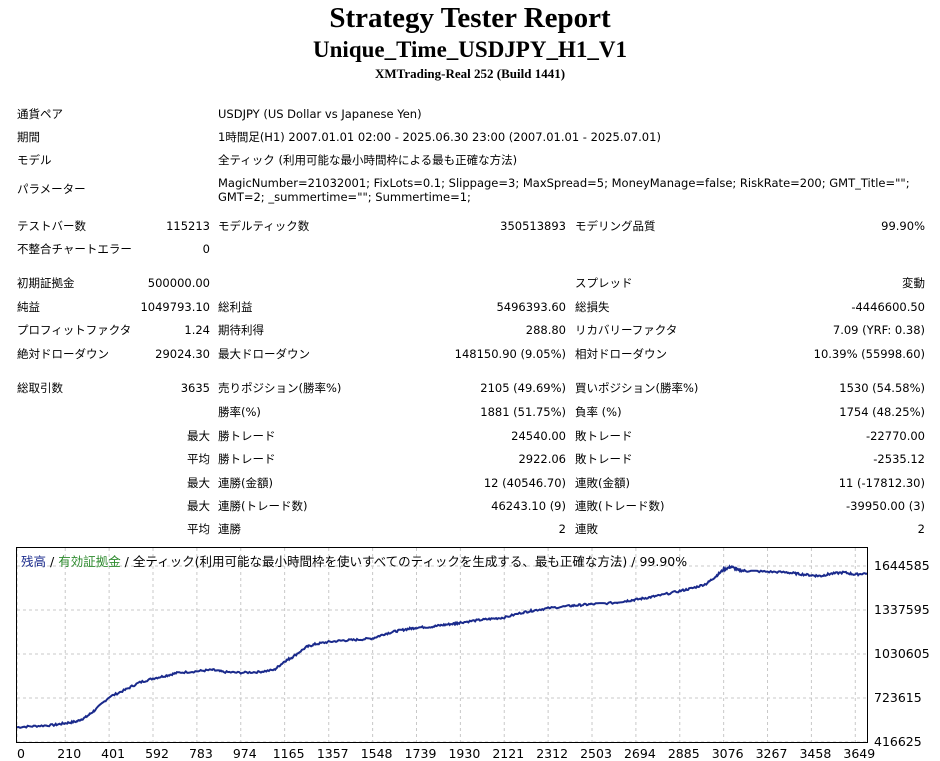  I want to click on x-tick-label: 1548, so click(376, 753).